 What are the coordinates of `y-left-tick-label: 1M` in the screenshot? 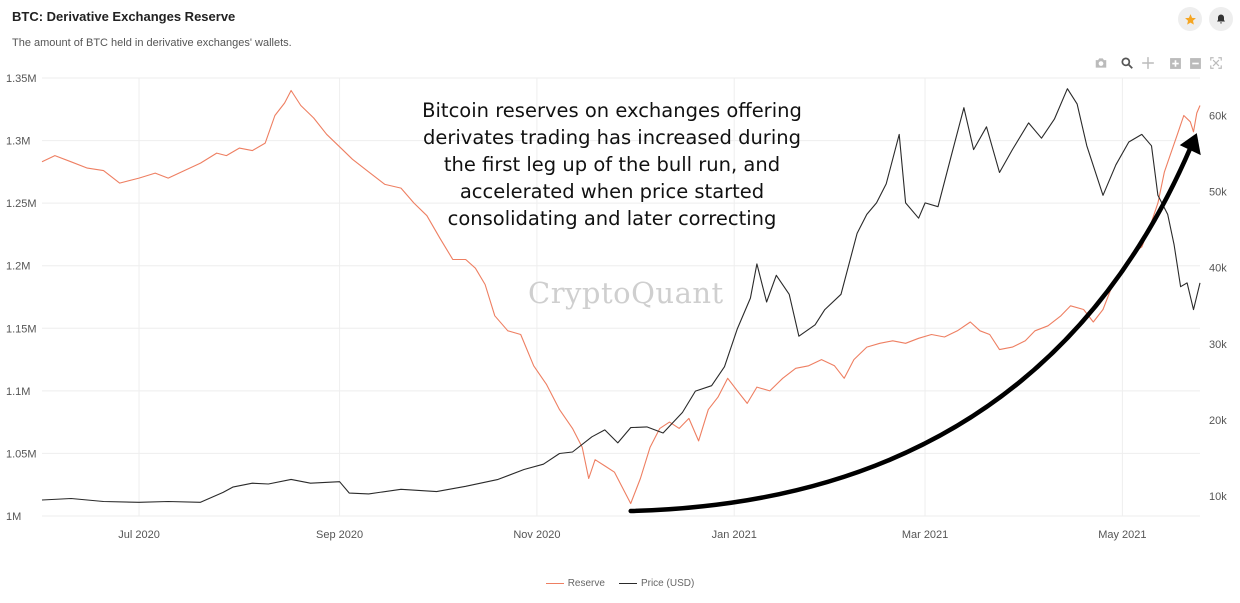 It's located at (13, 517).